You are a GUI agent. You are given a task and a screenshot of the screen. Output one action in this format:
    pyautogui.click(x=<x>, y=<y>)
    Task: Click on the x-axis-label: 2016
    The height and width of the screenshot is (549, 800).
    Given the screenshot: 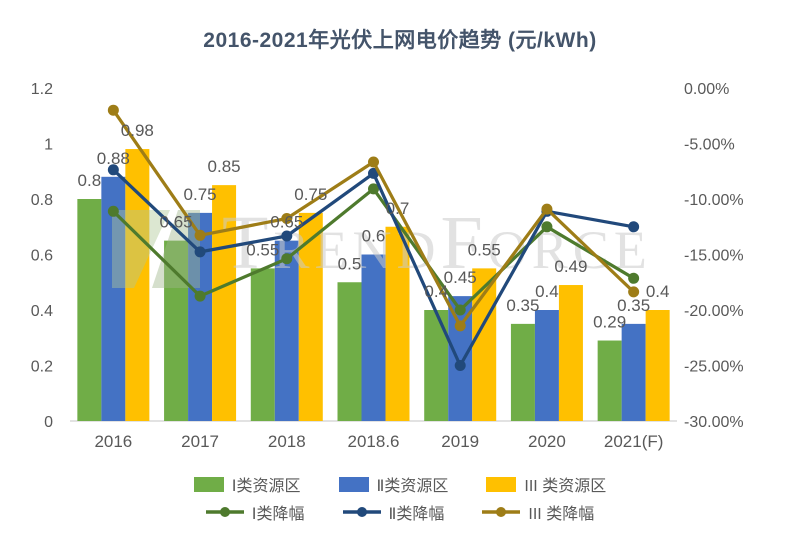 What is the action you would take?
    pyautogui.click(x=113, y=441)
    